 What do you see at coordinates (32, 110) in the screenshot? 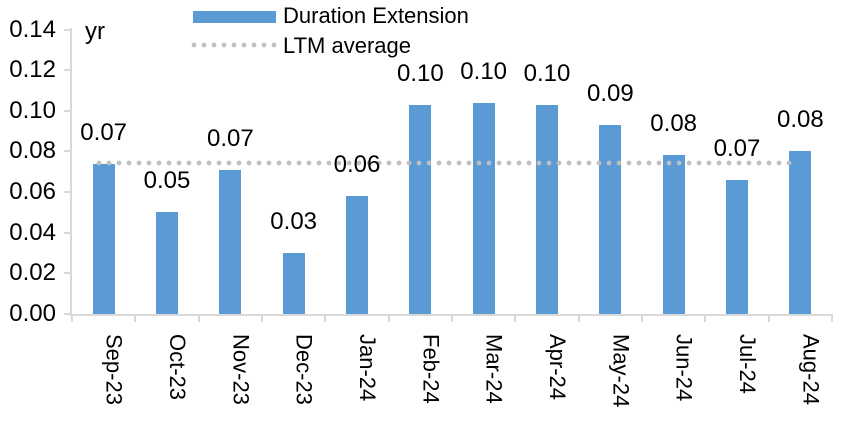
I see `y-axis-tick-label: 0.10` at bounding box center [32, 110].